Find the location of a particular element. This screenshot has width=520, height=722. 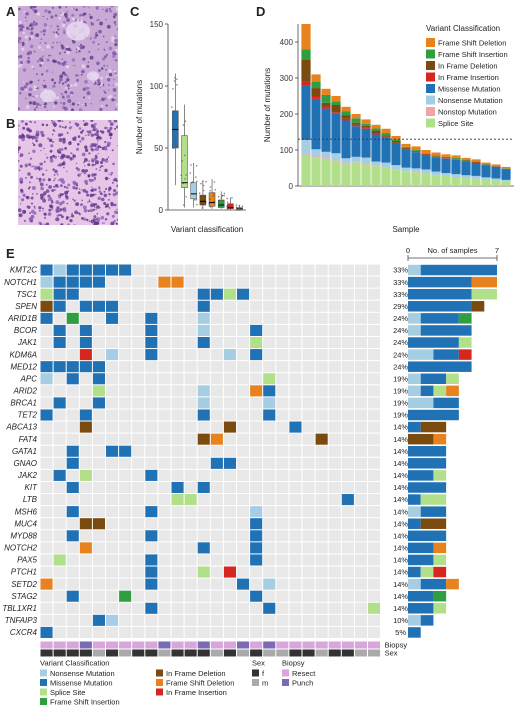

bar-segment-frame-shift-insertion is located at coordinates (316, 85).